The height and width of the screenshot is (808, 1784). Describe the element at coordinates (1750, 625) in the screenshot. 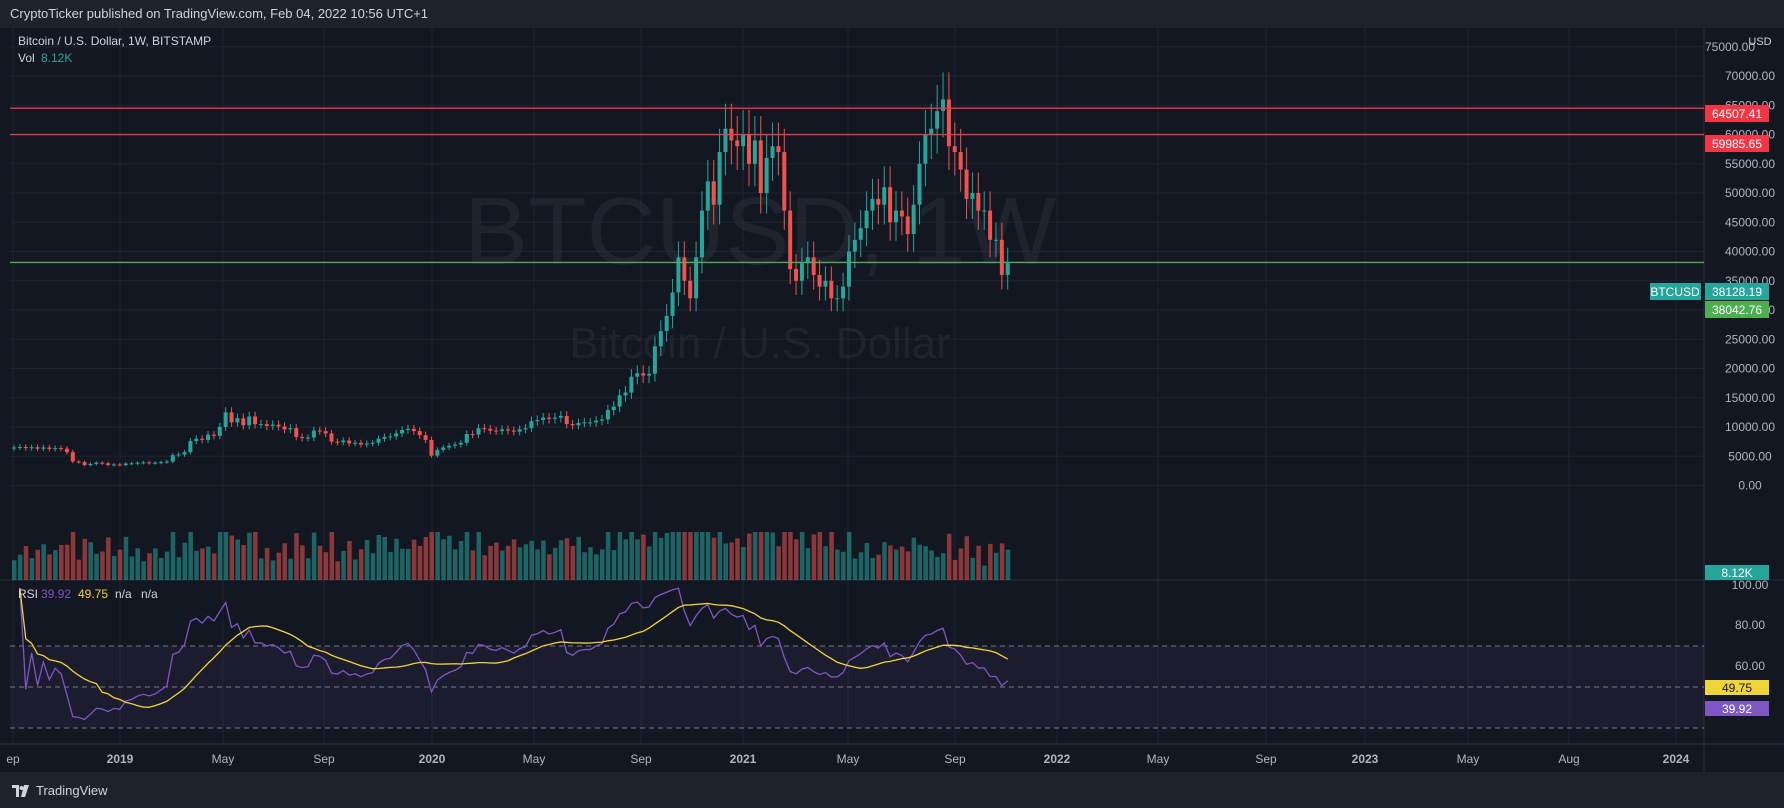

I see `rsi-tick-80: 80.00` at that location.